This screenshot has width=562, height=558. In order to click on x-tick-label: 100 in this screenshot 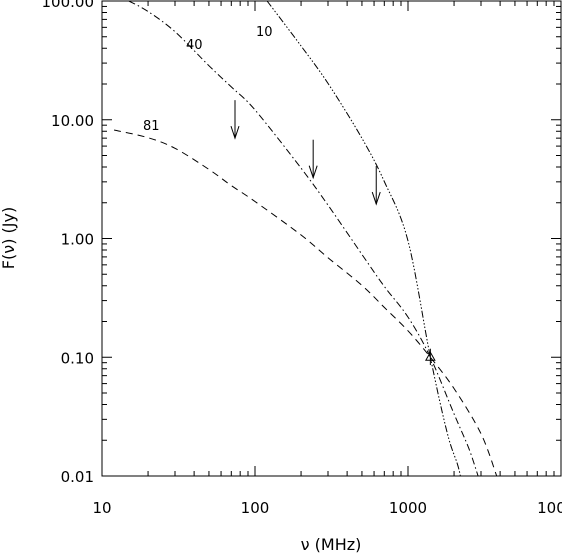, I will do `click(255, 508)`.